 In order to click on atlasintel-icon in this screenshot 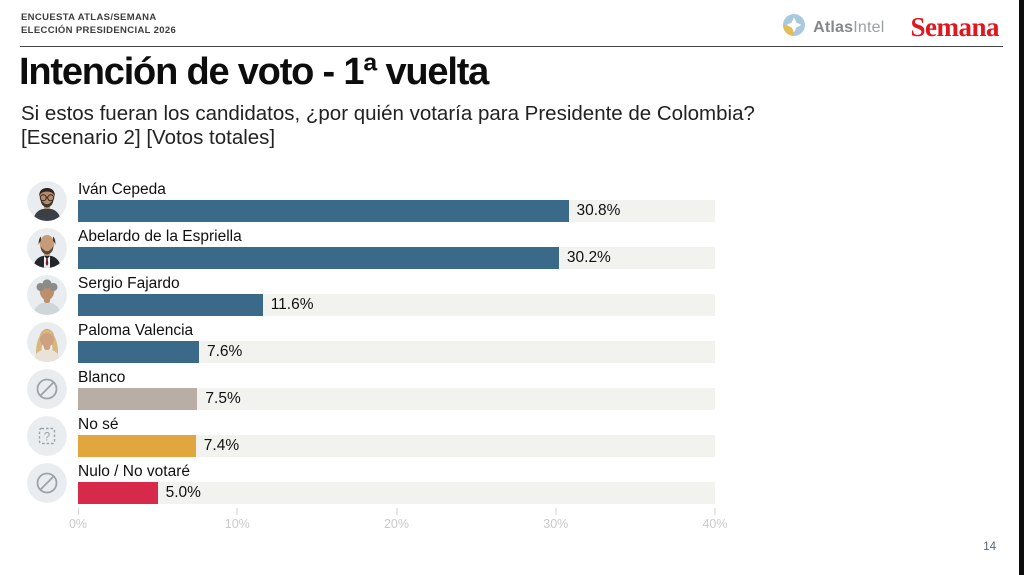, I will do `click(794, 27)`.